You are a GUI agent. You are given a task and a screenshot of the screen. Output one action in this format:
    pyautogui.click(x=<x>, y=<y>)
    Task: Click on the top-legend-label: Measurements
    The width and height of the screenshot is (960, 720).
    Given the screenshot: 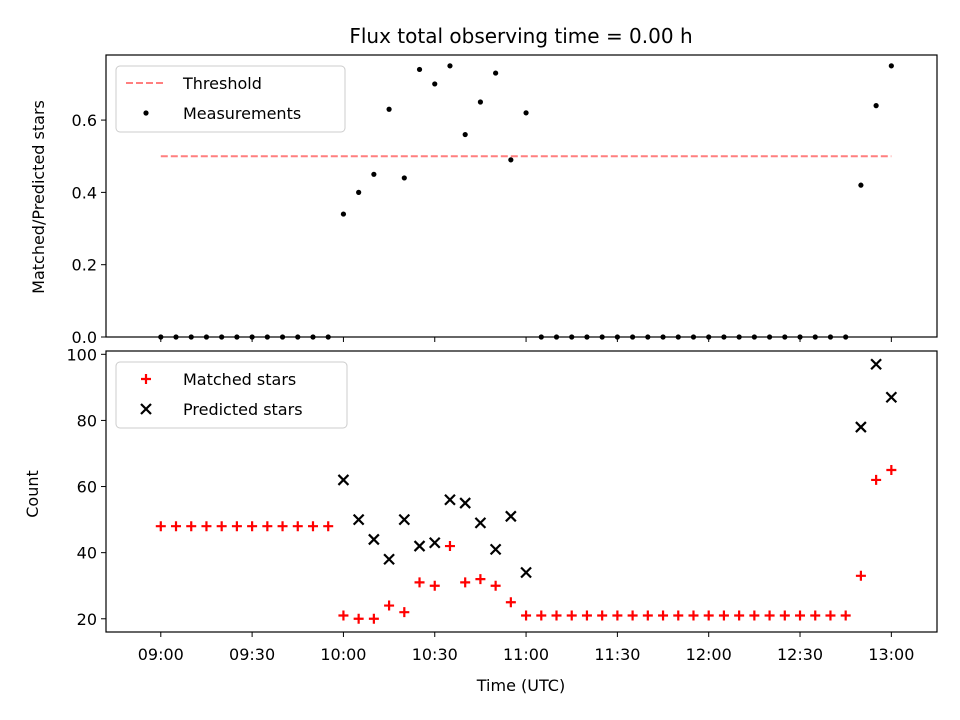 What is the action you would take?
    pyautogui.click(x=242, y=113)
    